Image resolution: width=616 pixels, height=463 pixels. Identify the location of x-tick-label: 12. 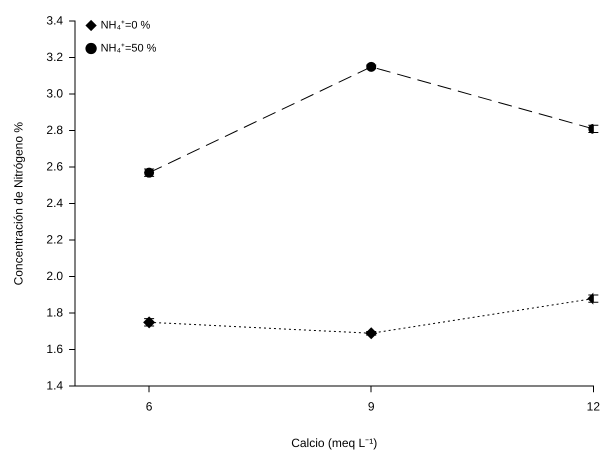
(593, 407).